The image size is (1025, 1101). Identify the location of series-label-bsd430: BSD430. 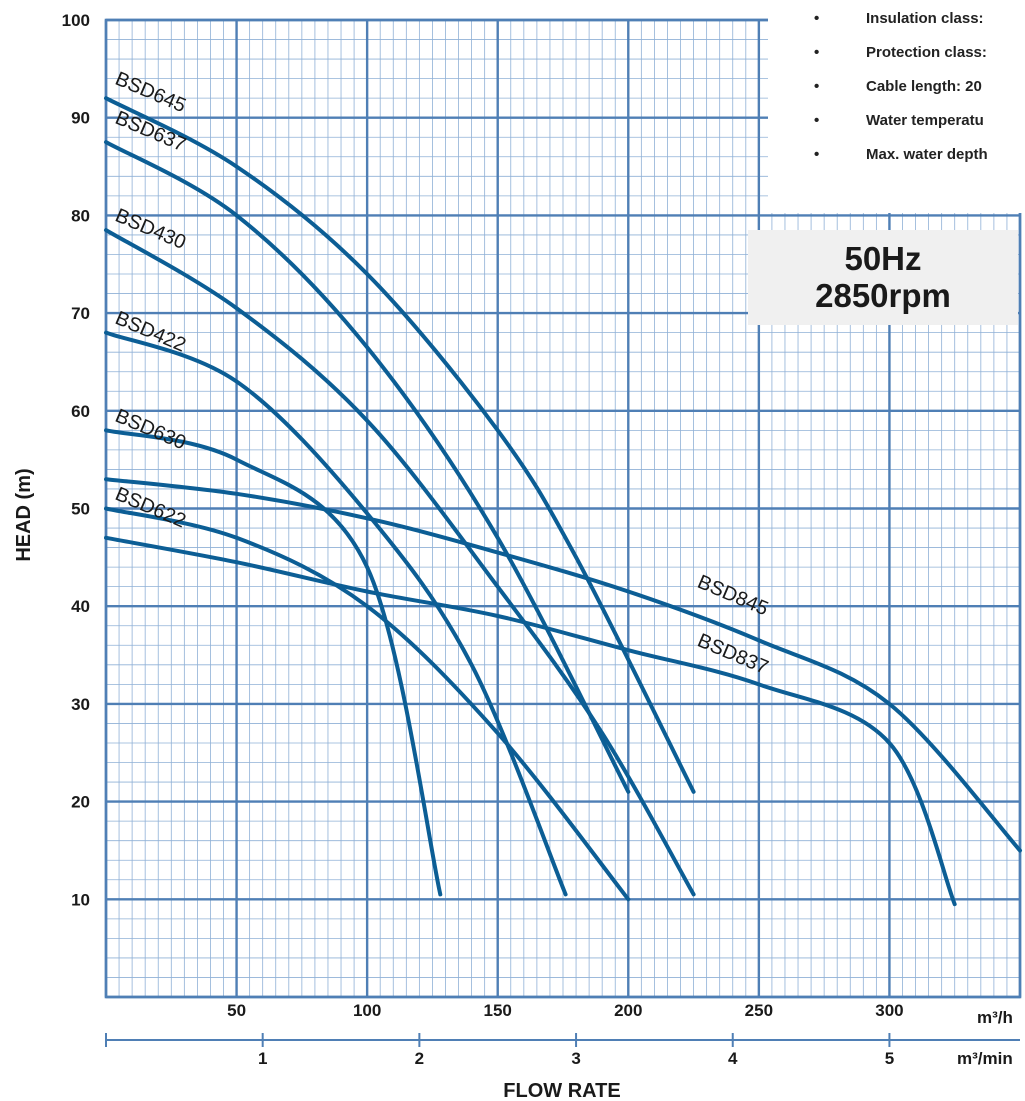
(150, 229).